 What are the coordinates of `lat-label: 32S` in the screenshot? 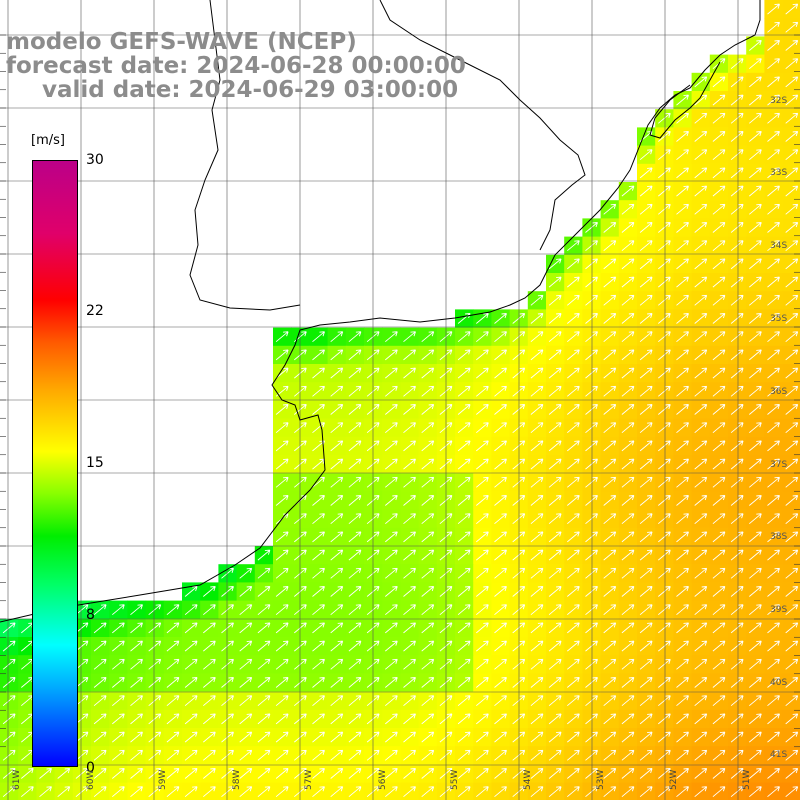 It's located at (779, 101).